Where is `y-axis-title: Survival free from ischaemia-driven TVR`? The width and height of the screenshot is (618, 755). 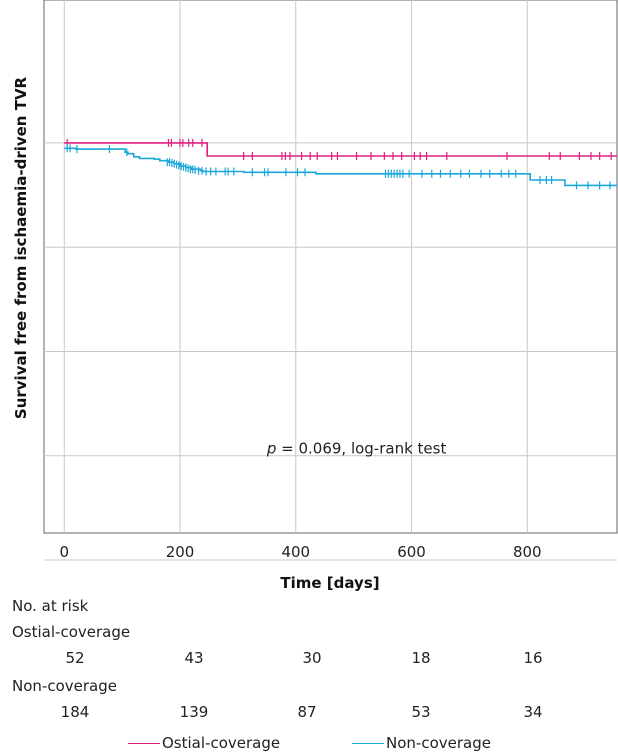 y-axis-title: Survival free from ischaemia-driven TVR is located at coordinates (21, 247).